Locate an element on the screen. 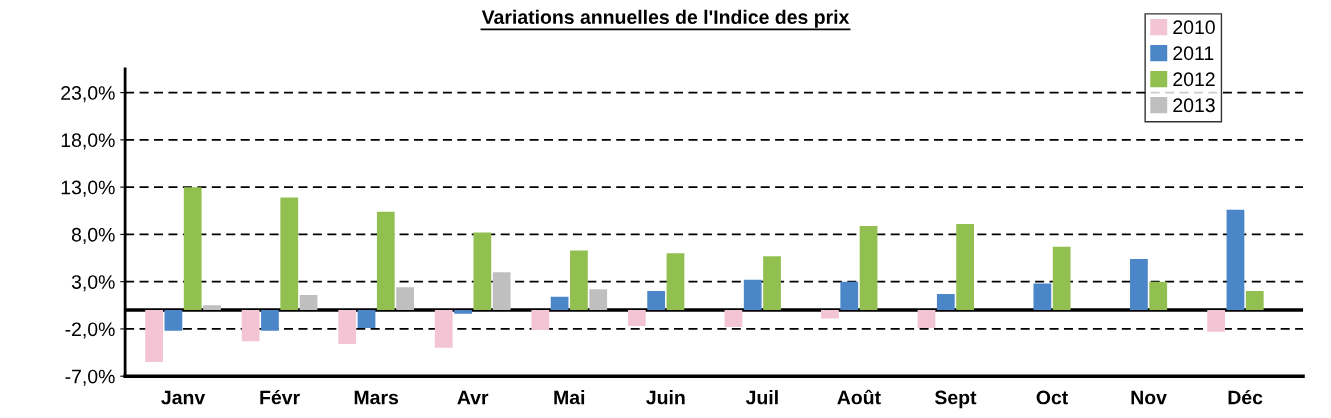  x-tick-label: Juin is located at coordinates (665, 397).